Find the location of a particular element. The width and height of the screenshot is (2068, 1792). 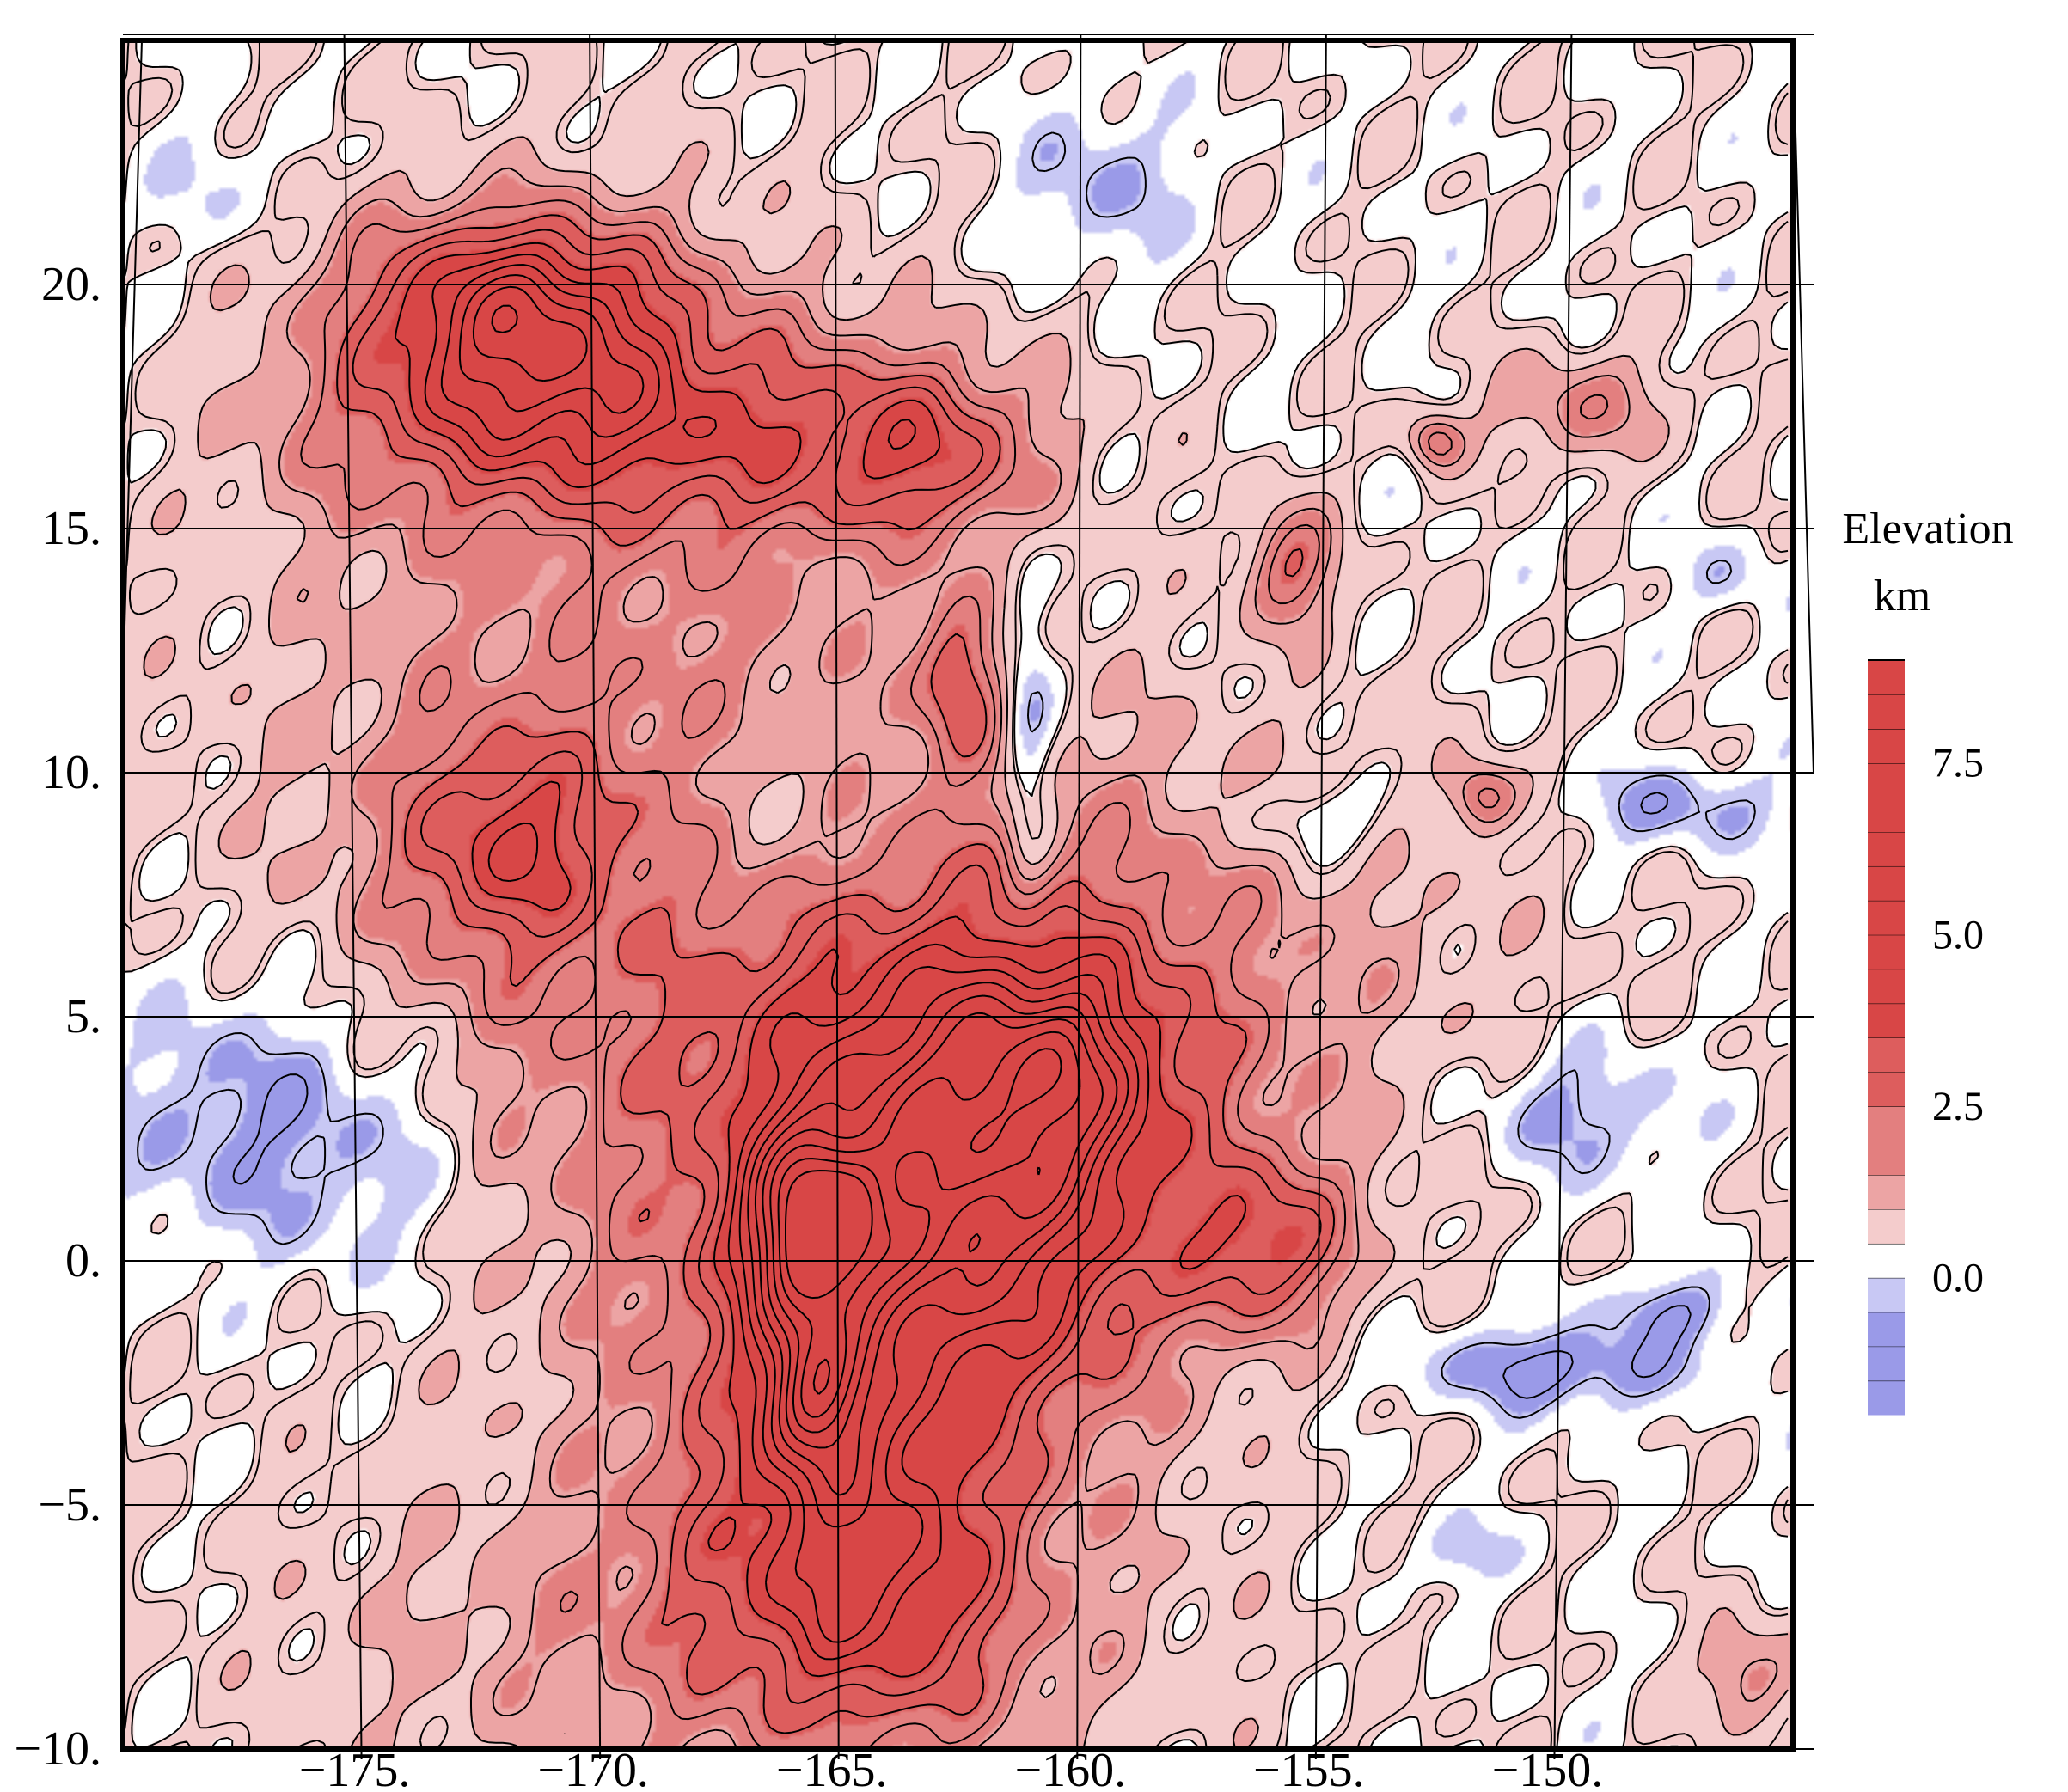

latitude-tick-label: 10. is located at coordinates (71, 772).